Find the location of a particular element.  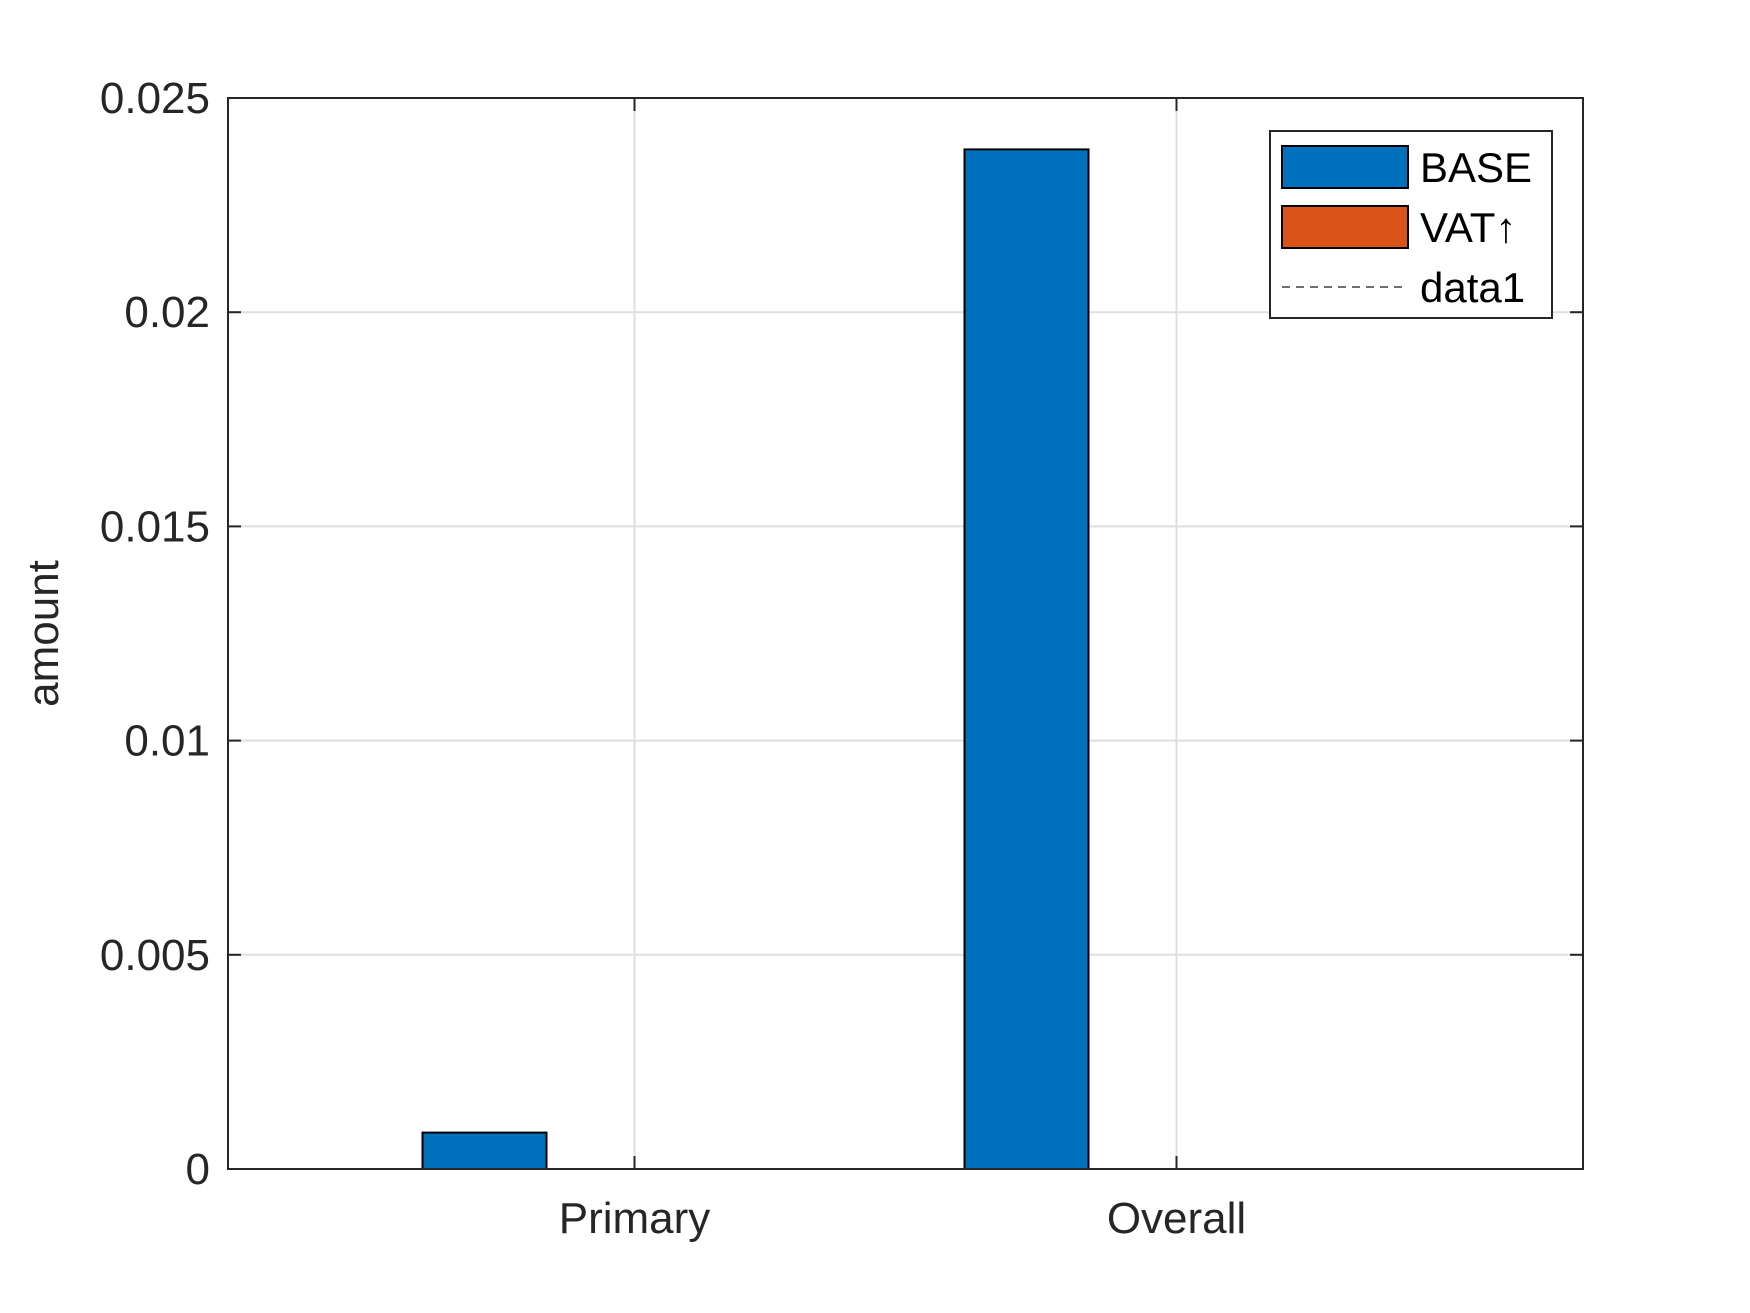

x-tick-labels: Primary Overall is located at coordinates (902, 1218).